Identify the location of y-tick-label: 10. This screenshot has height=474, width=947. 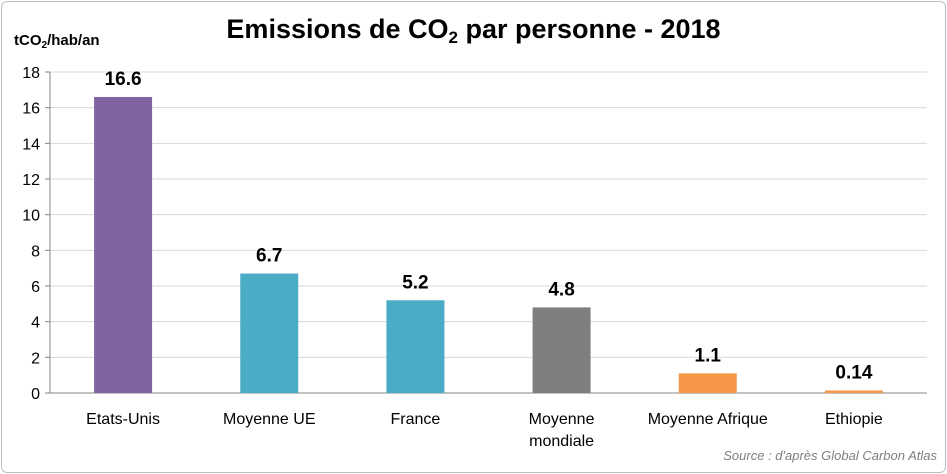
(31, 216).